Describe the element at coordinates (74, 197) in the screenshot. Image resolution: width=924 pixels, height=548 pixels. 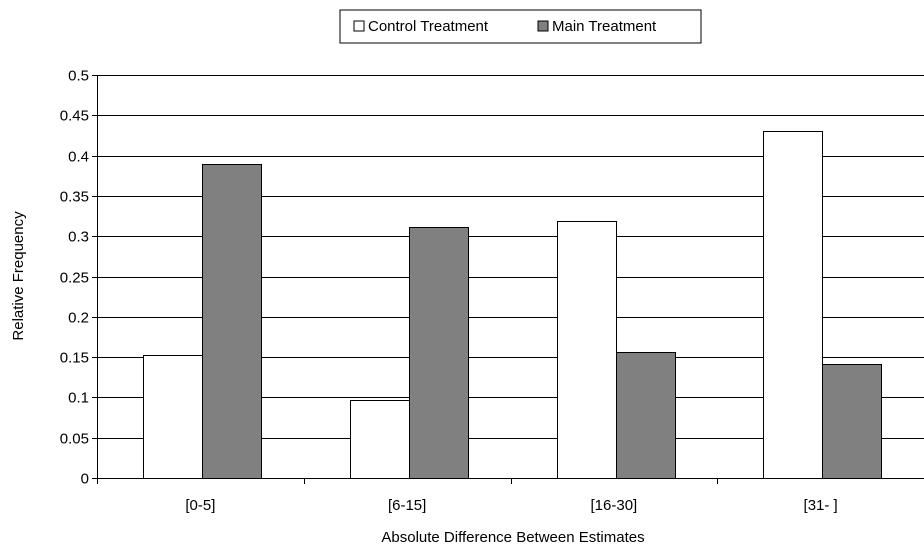
I see `y-tick-label: 0.35` at that location.